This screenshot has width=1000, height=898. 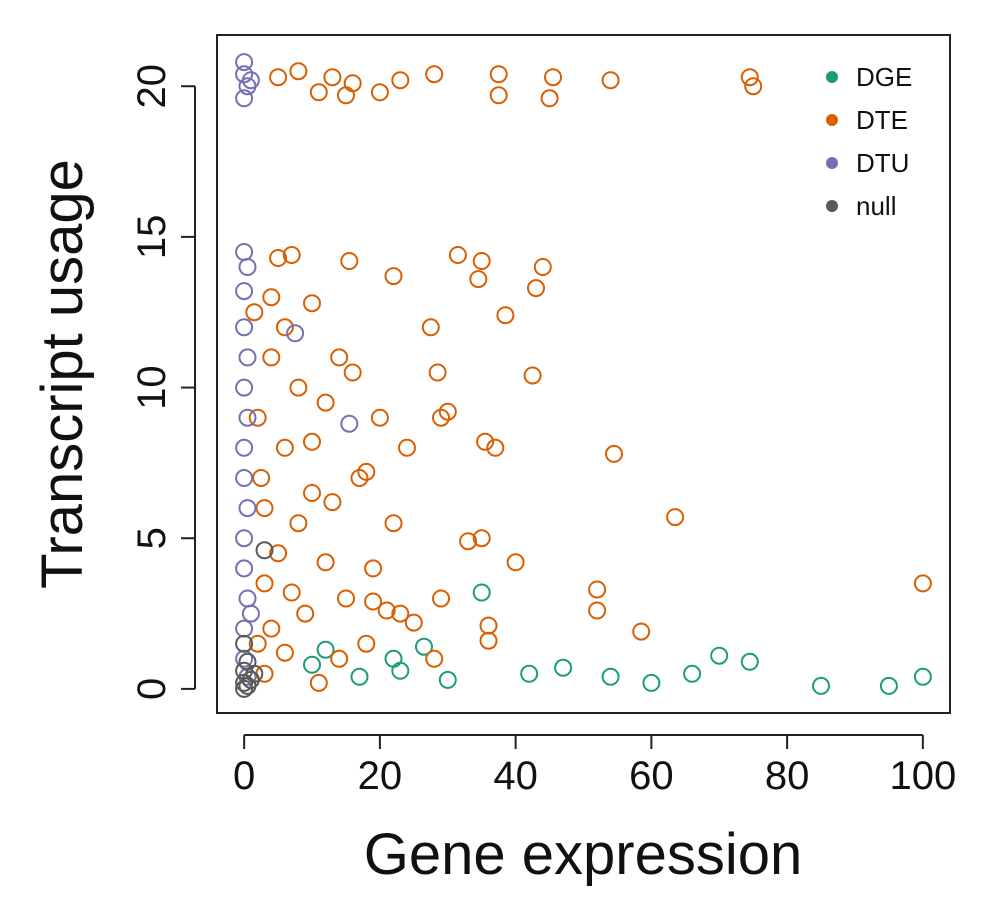 I want to click on legend-label-null: null, so click(x=876, y=206).